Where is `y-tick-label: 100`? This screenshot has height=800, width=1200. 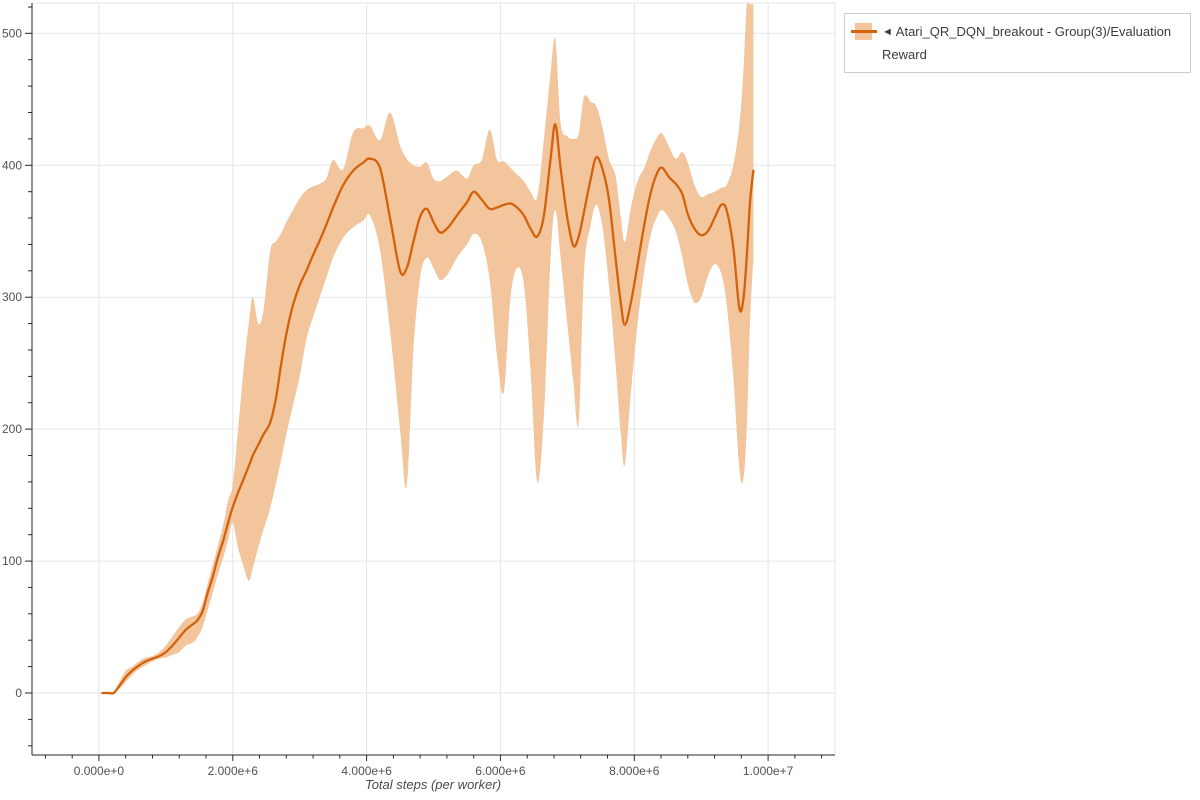 y-tick-label: 100 is located at coordinates (12, 561).